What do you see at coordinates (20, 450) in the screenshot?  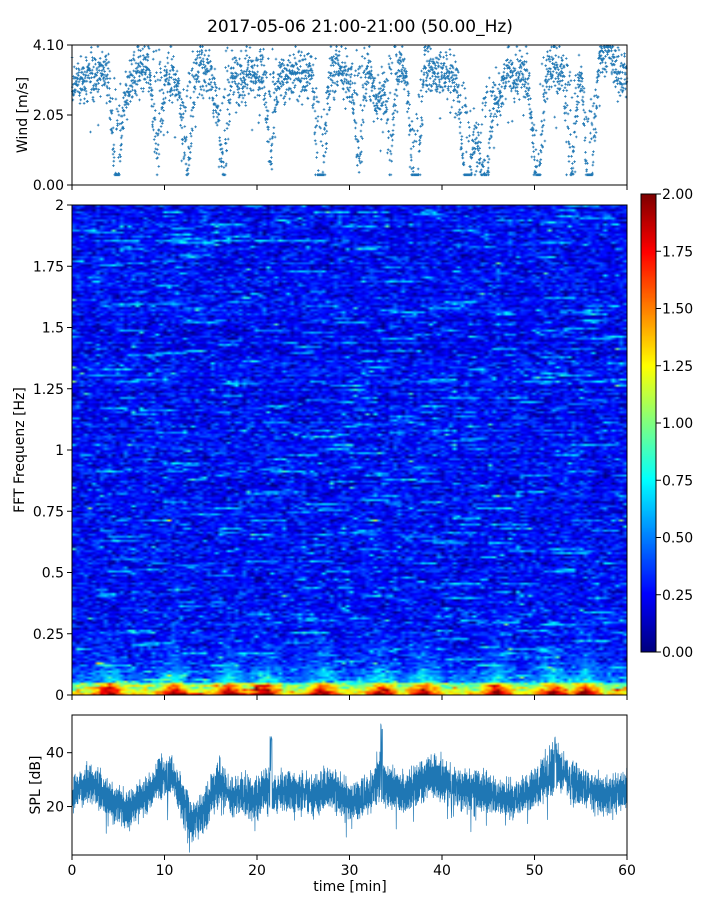 I see `spectrogram-y-axis-label: FFT Frequenz [Hz]` at bounding box center [20, 450].